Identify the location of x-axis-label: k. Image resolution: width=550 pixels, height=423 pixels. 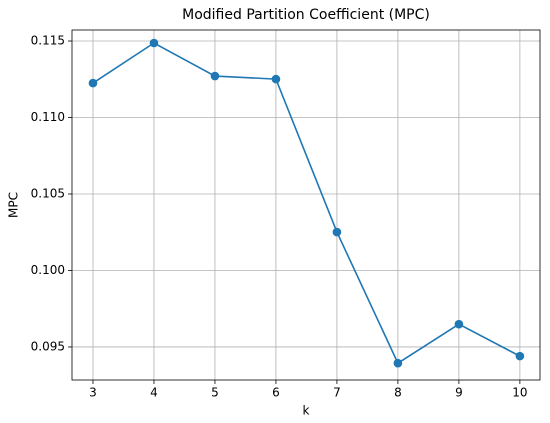
(306, 411).